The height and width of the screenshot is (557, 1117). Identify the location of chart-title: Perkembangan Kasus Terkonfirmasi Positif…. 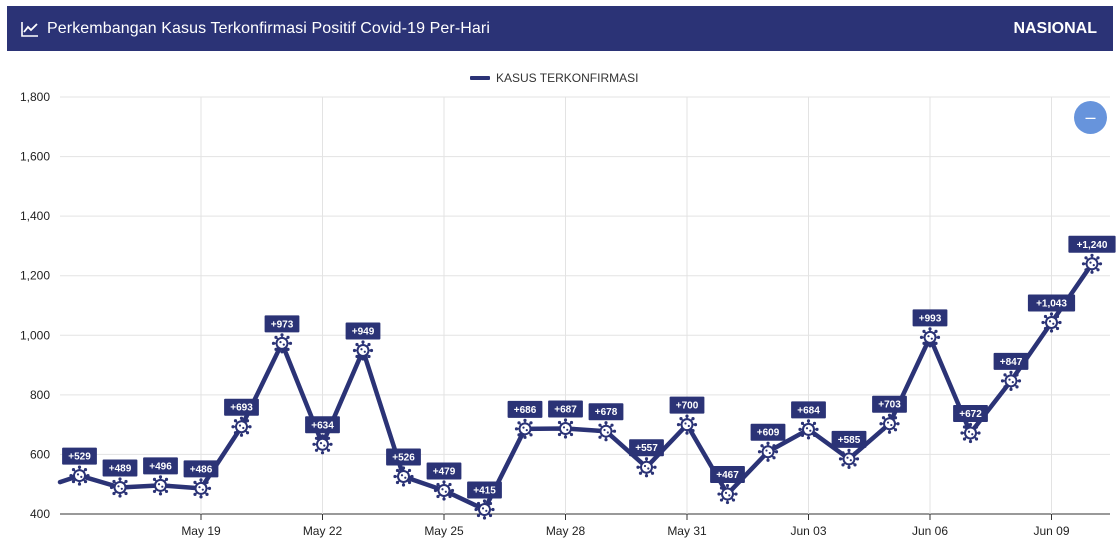
(269, 28).